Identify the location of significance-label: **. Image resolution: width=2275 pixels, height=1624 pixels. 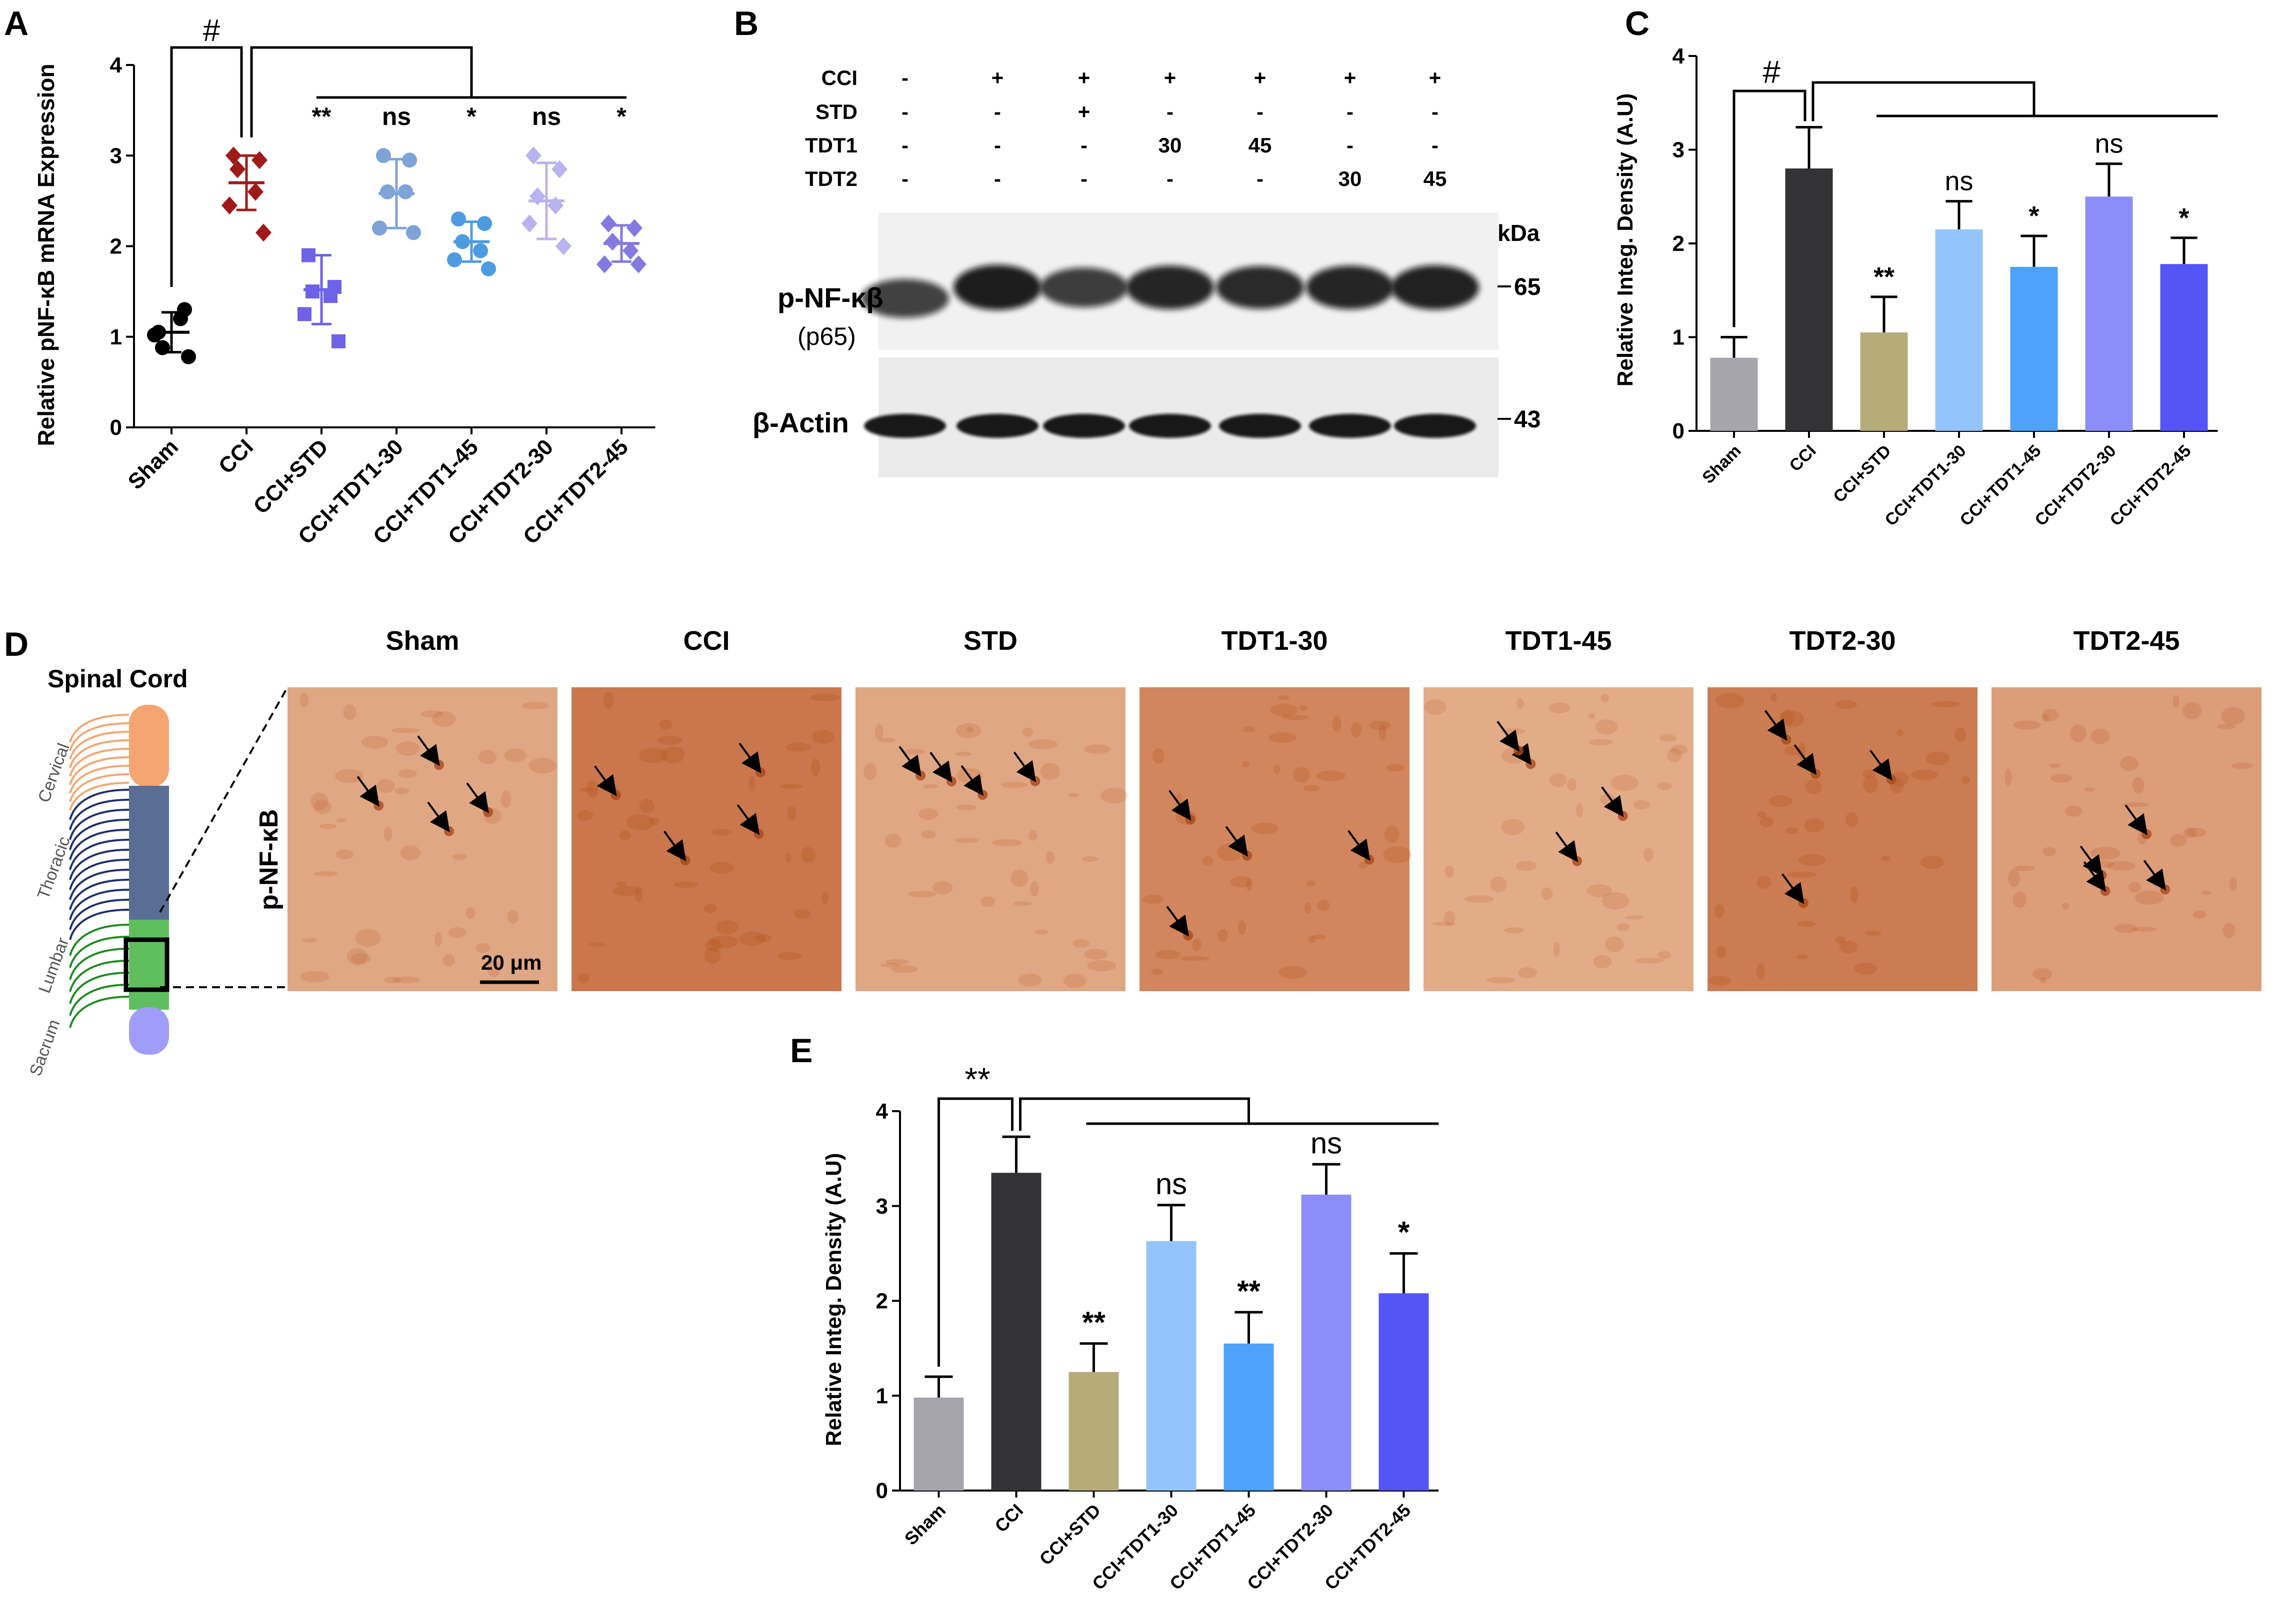
(322, 116).